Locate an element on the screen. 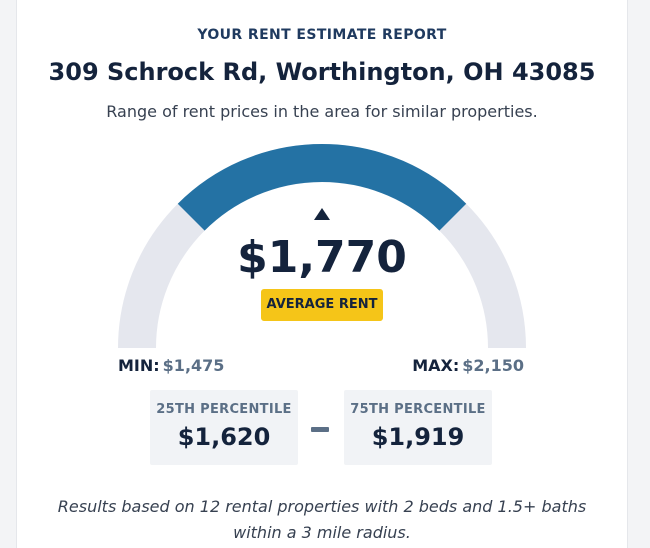 The image size is (650, 548). footnote-line-2: within a 3 mile radius. is located at coordinates (322, 532).